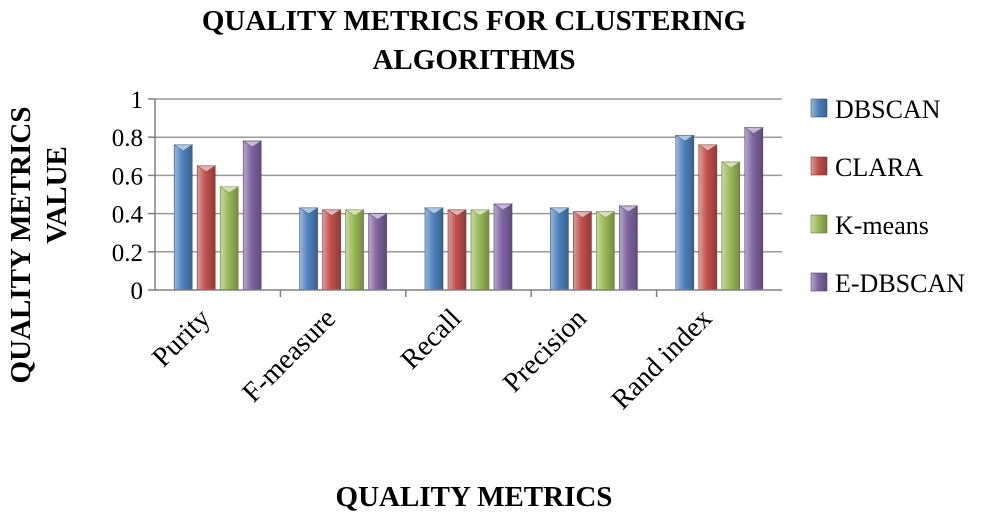 The image size is (984, 513). Describe the element at coordinates (882, 225) in the screenshot. I see `legend-label-k-means: K-means` at that location.